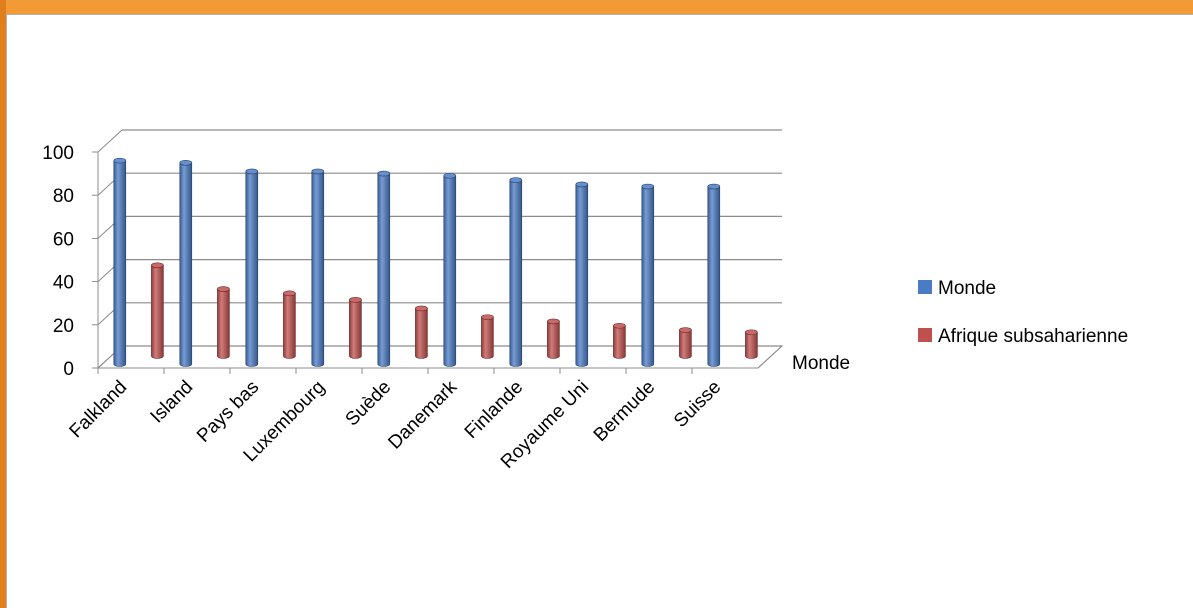  Describe the element at coordinates (369, 404) in the screenshot. I see `x-tick-label: Suède` at that location.